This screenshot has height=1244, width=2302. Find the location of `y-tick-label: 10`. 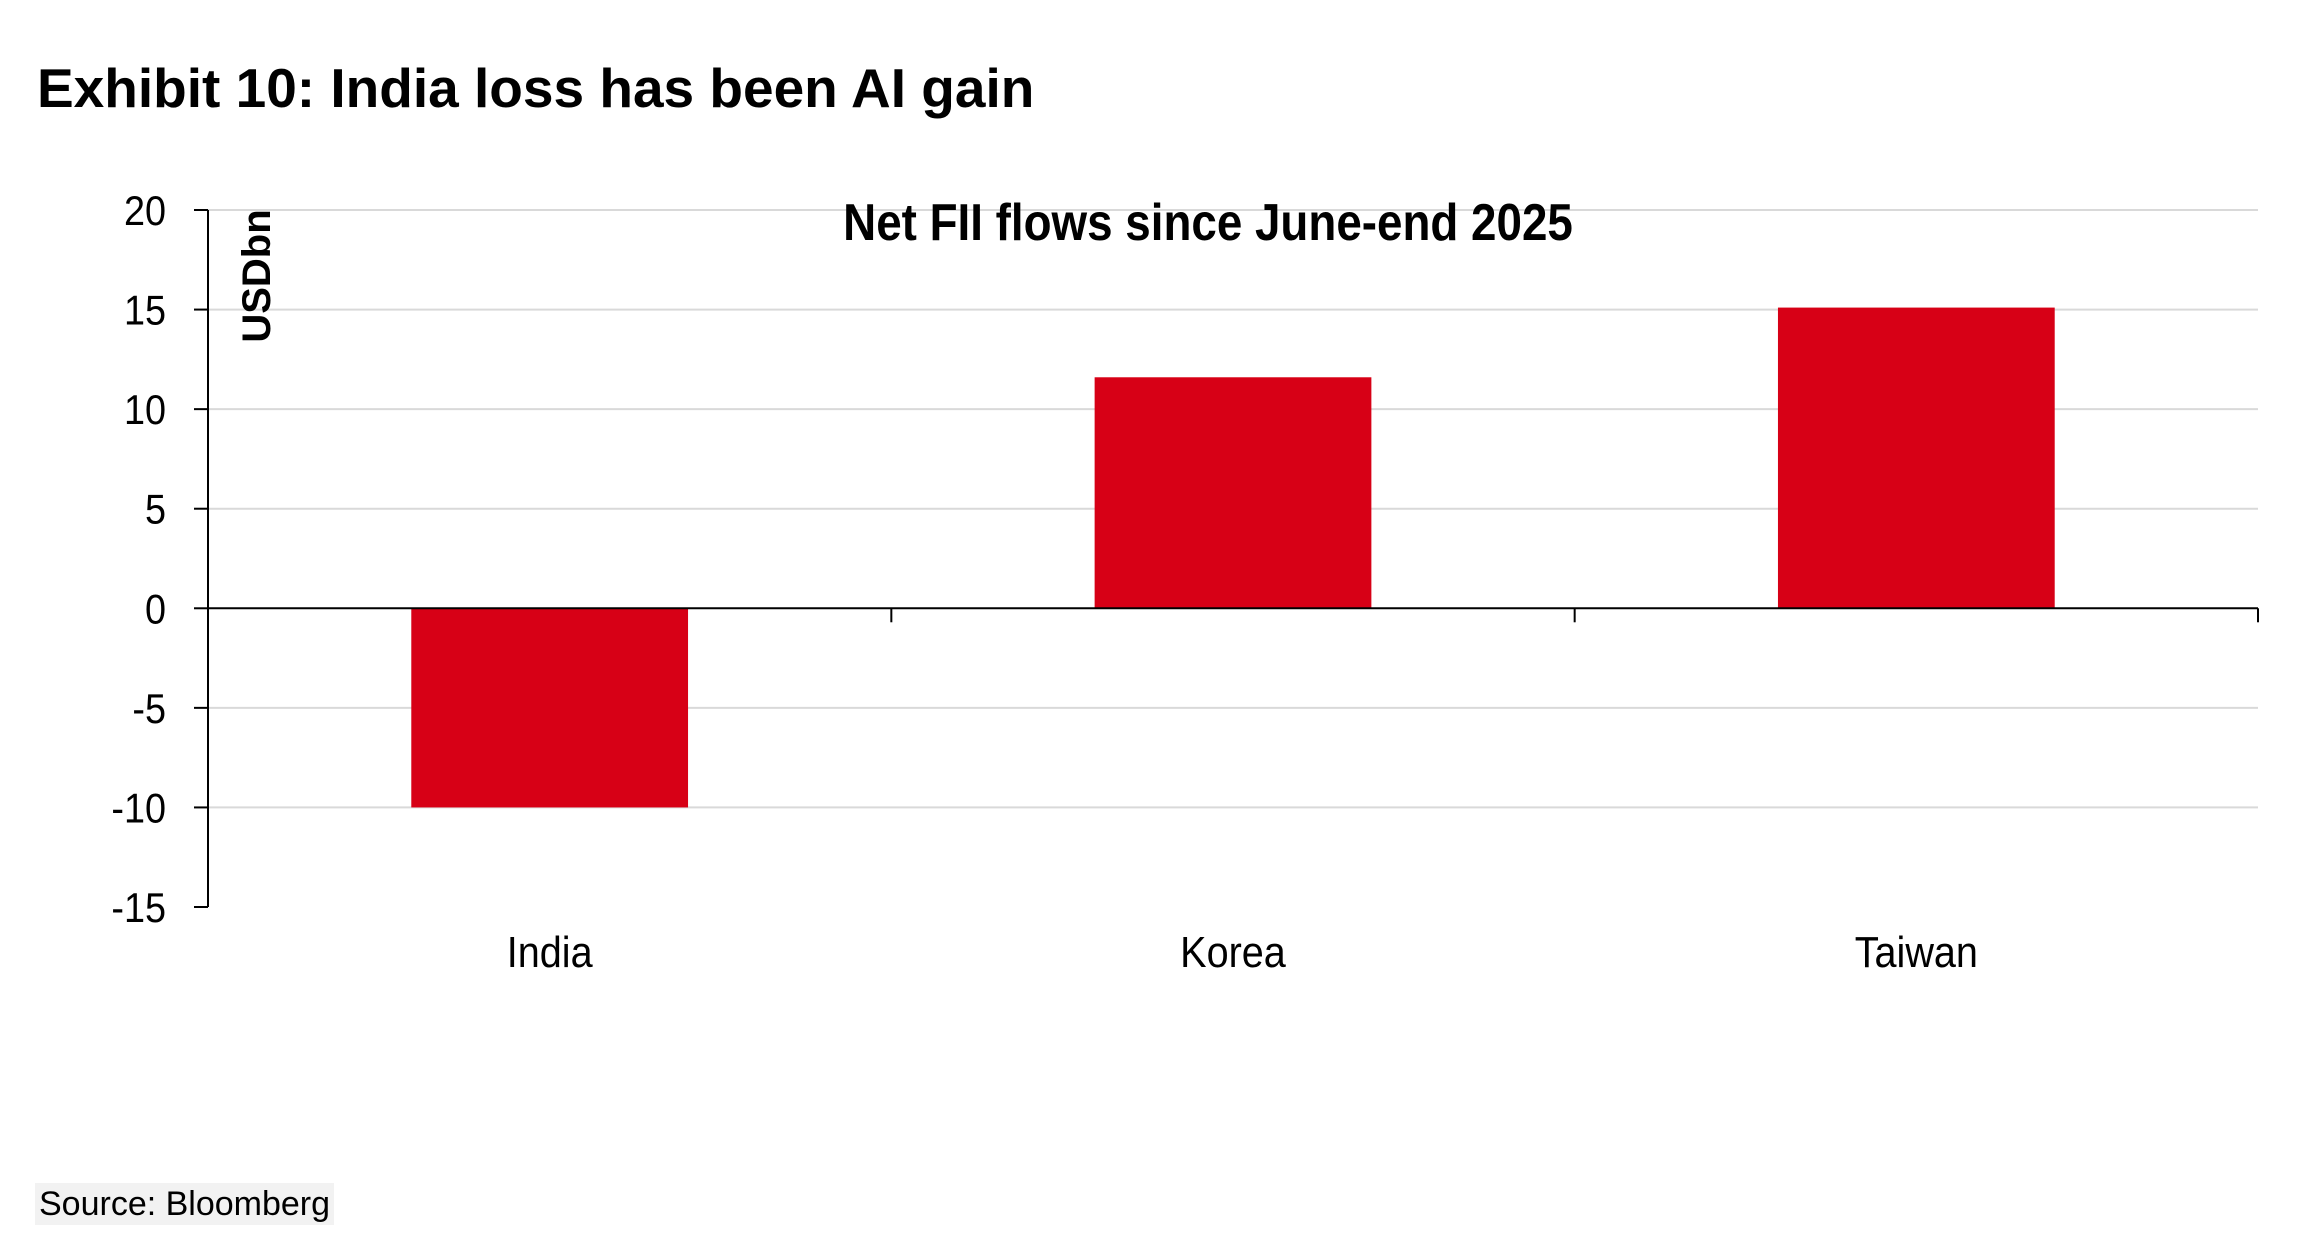

y-tick-label: 10 is located at coordinates (145, 410).